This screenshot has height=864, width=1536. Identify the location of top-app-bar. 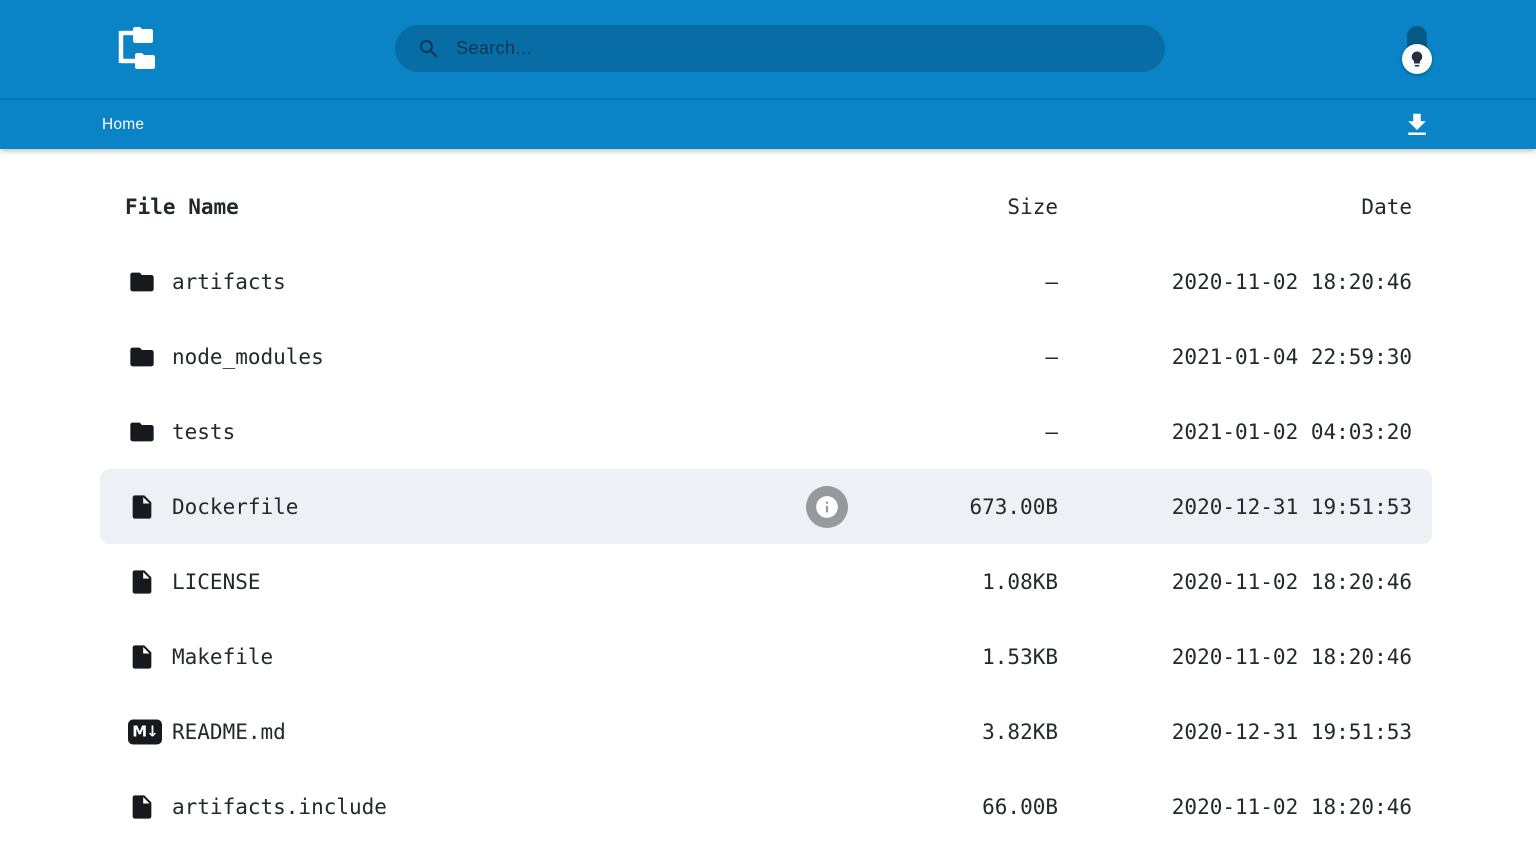
(768, 49).